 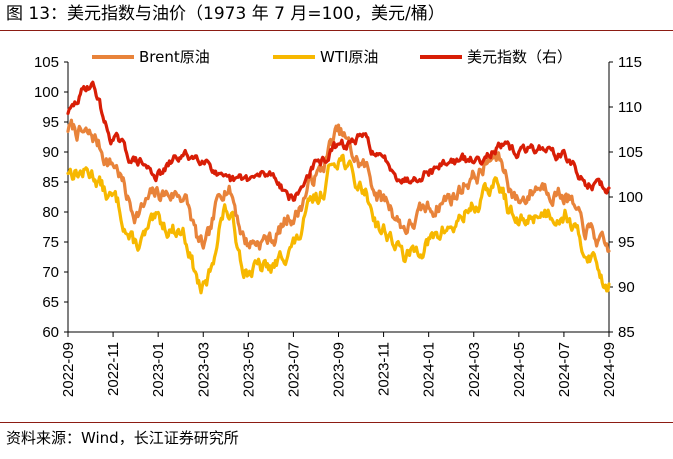 I want to click on y-right-tick-label: 90, so click(x=626, y=287).